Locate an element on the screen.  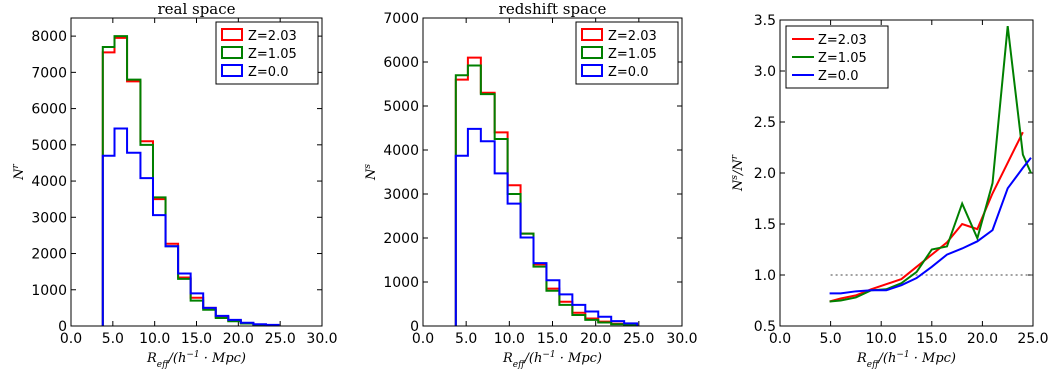
y-tick-label: 8000 is located at coordinates (49, 37).